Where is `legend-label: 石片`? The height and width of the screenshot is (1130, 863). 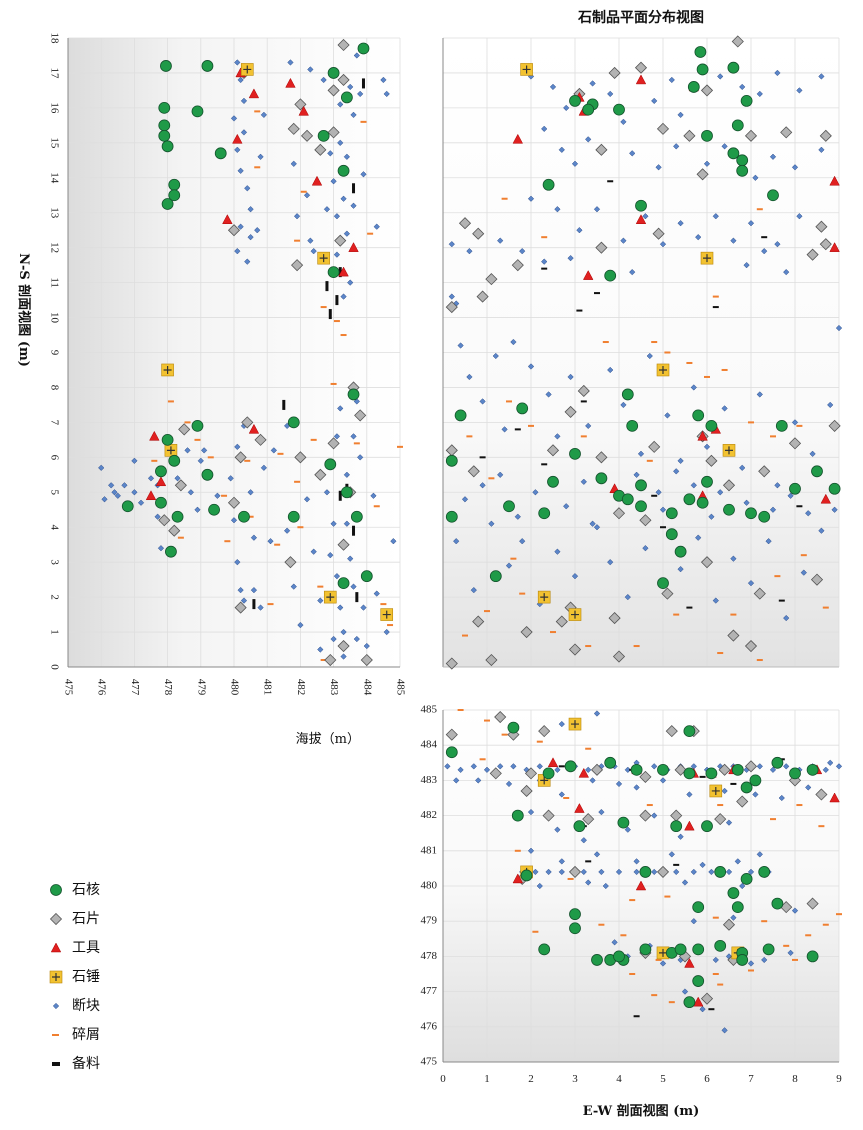 legend-label: 石片 is located at coordinates (86, 919).